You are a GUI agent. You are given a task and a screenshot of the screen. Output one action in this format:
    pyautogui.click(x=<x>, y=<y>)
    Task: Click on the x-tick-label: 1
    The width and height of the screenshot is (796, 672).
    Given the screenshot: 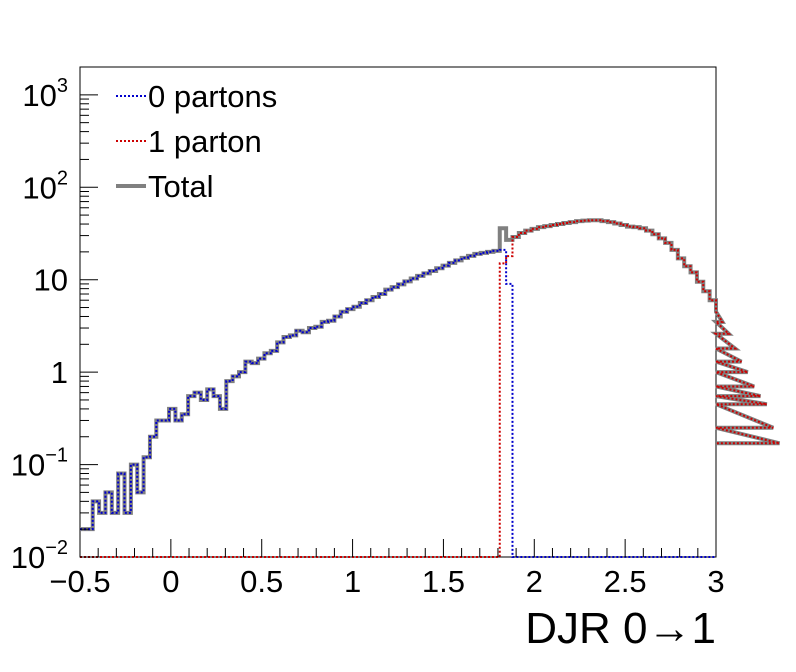 What is the action you would take?
    pyautogui.click(x=352, y=581)
    